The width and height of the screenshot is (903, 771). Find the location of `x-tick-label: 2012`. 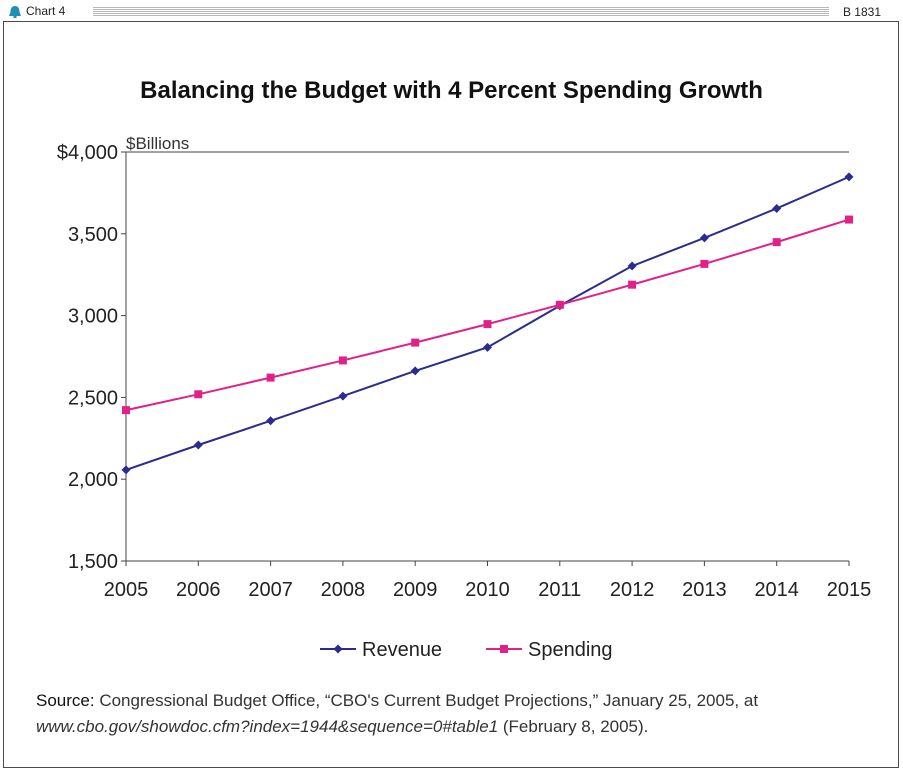

x-tick-label: 2012 is located at coordinates (632, 590).